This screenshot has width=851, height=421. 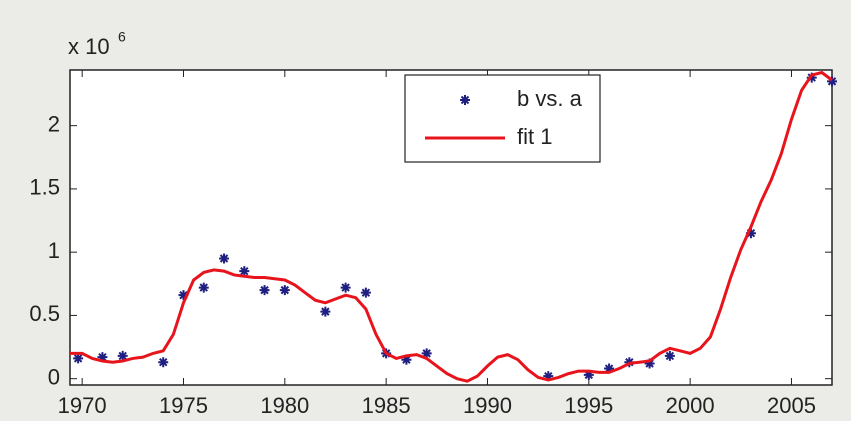 What do you see at coordinates (588, 405) in the screenshot?
I see `x-tick-label: 1995` at bounding box center [588, 405].